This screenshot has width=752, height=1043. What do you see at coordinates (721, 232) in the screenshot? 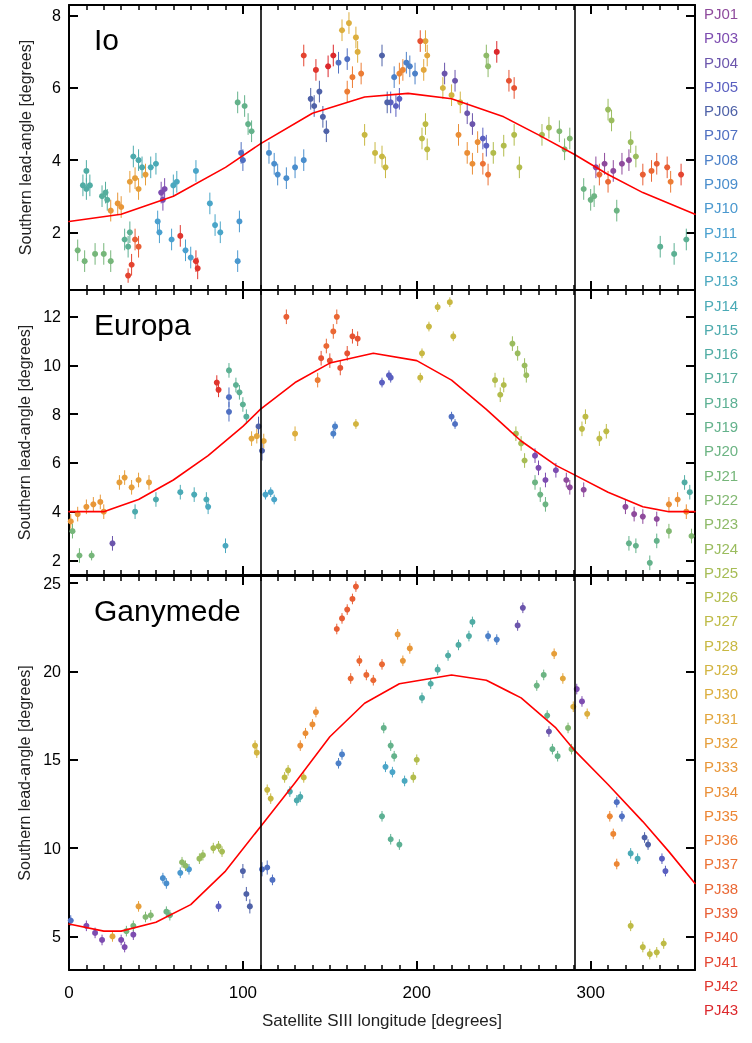
I see `text: PJ11` at bounding box center [721, 232].